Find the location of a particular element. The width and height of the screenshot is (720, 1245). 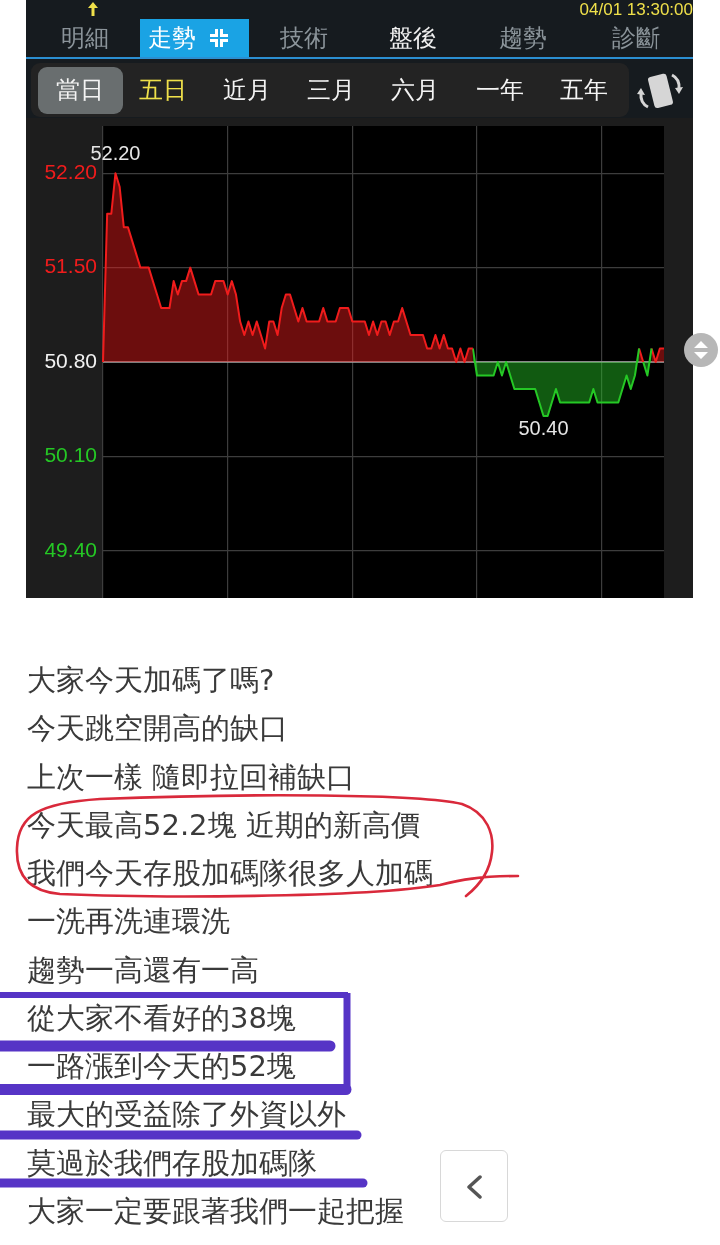

text: 今天最高52.2塊 近期的新高價 is located at coordinates (223, 824).